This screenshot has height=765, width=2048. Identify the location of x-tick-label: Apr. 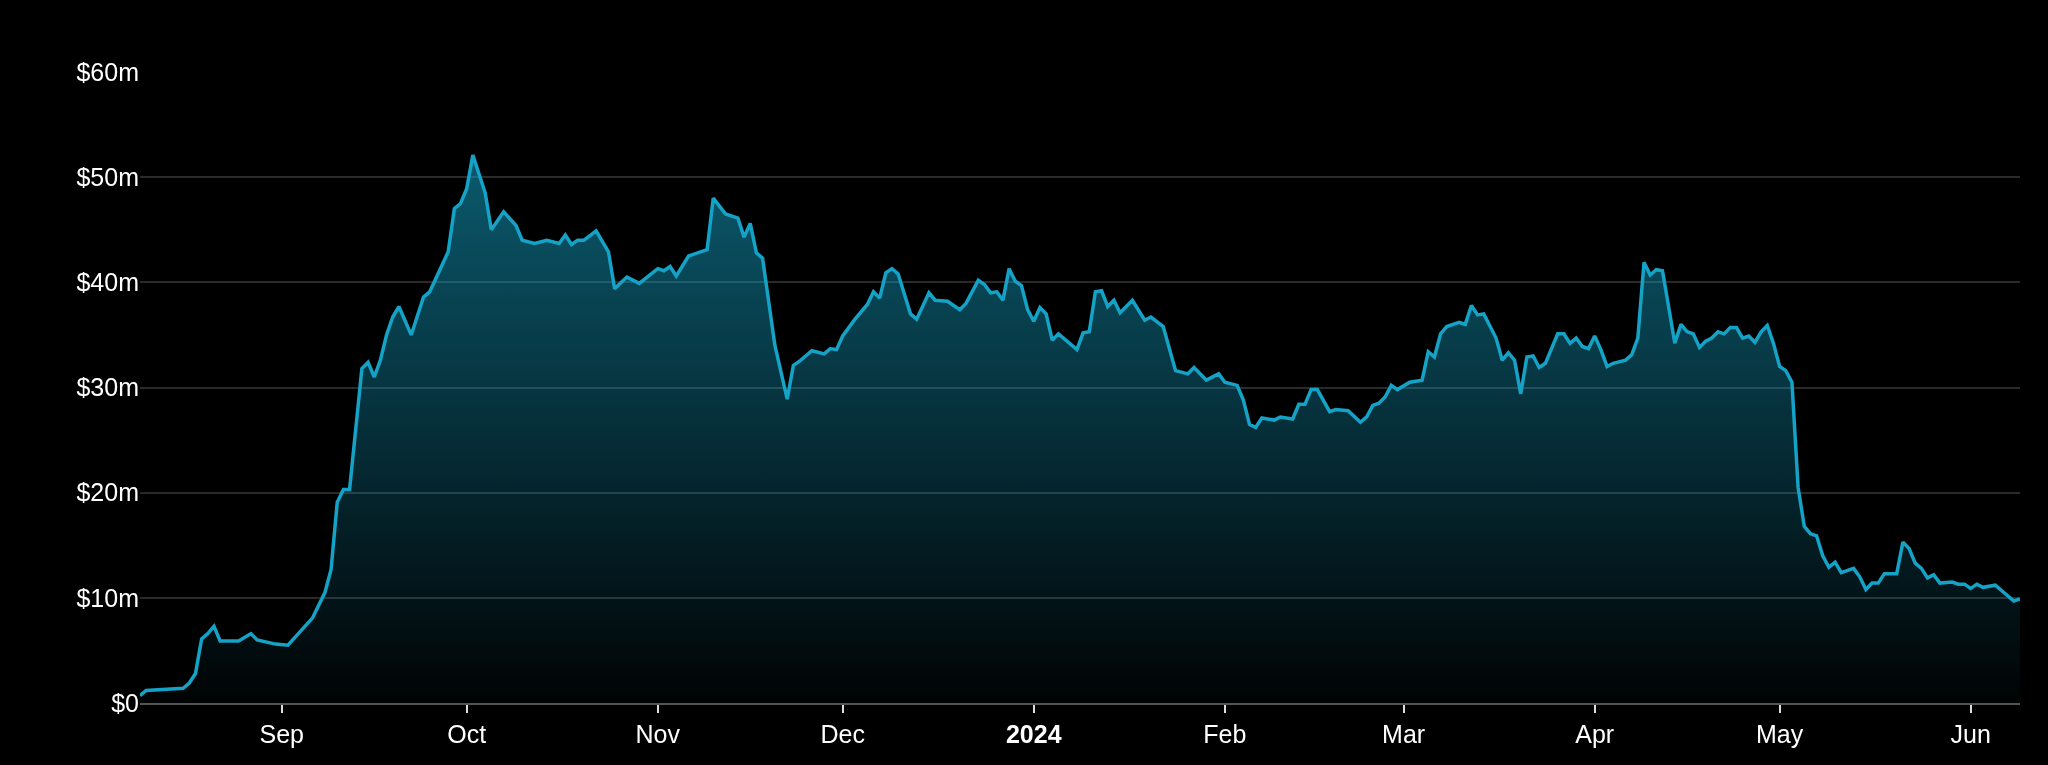
(1595, 734).